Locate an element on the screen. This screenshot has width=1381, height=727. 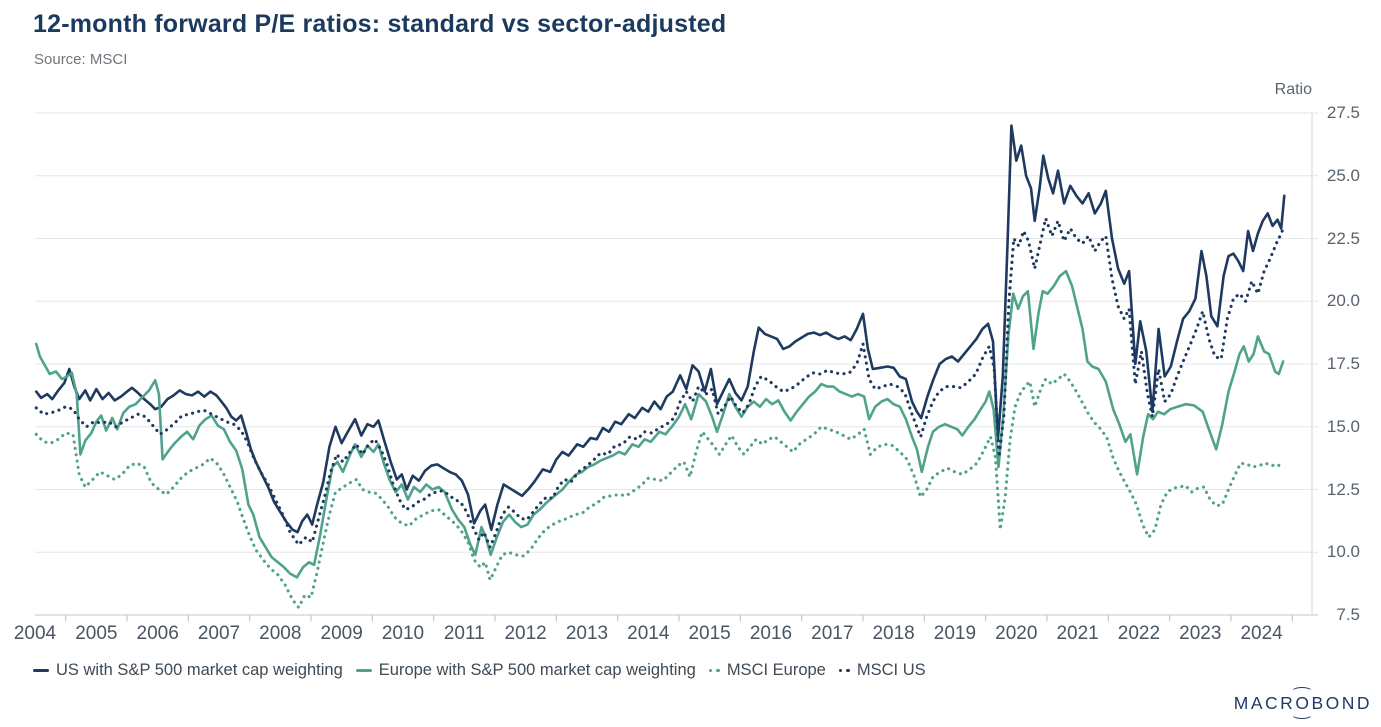
logo-text-post: BOND is located at coordinates (1341, 703).